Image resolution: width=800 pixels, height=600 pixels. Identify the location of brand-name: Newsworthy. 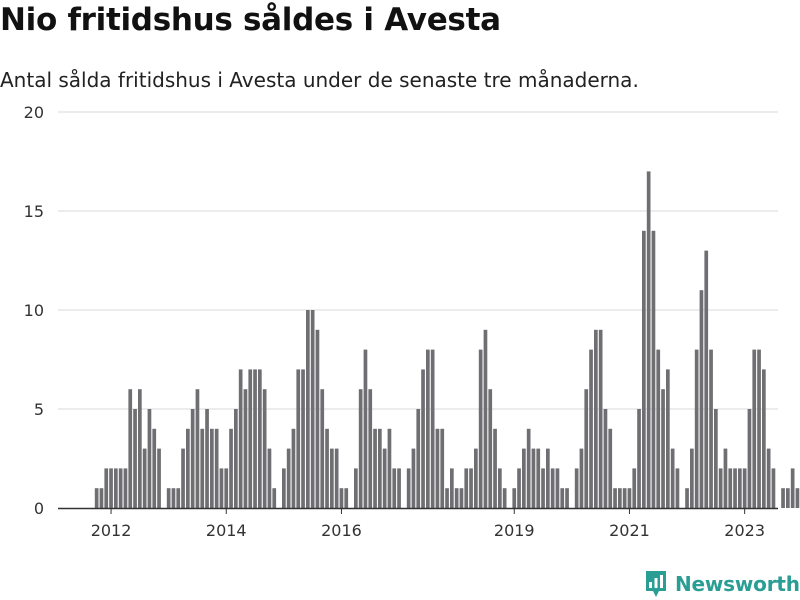
(737, 584).